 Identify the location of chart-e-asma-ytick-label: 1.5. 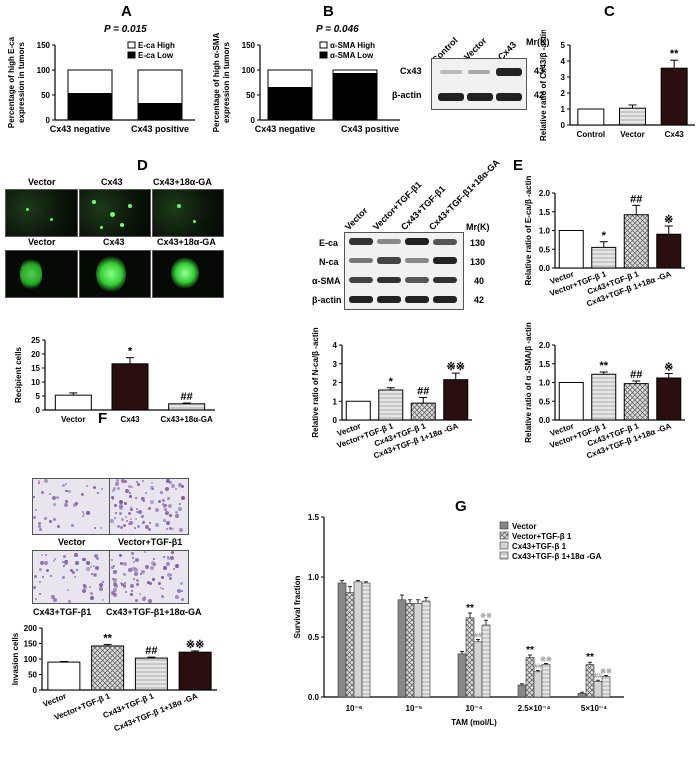
(545, 364).